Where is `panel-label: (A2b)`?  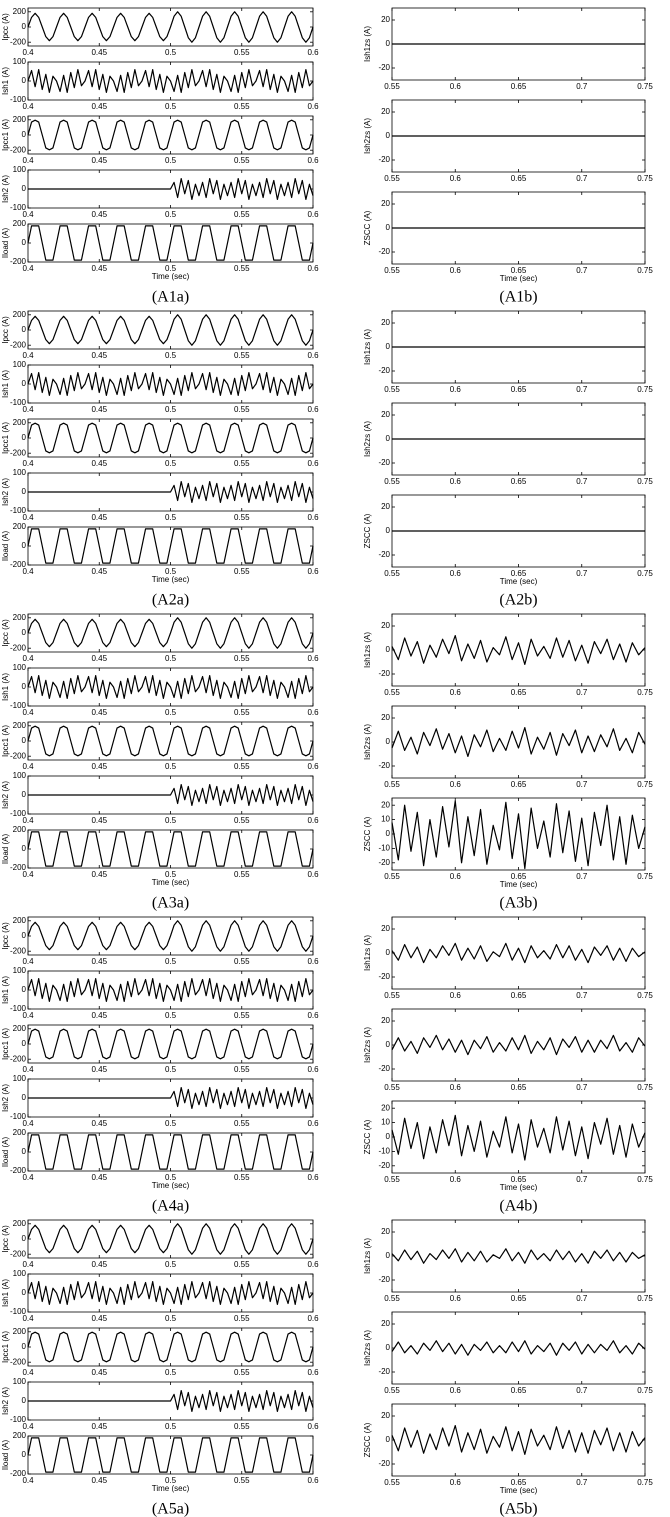
panel-label: (A2b) is located at coordinates (518, 600).